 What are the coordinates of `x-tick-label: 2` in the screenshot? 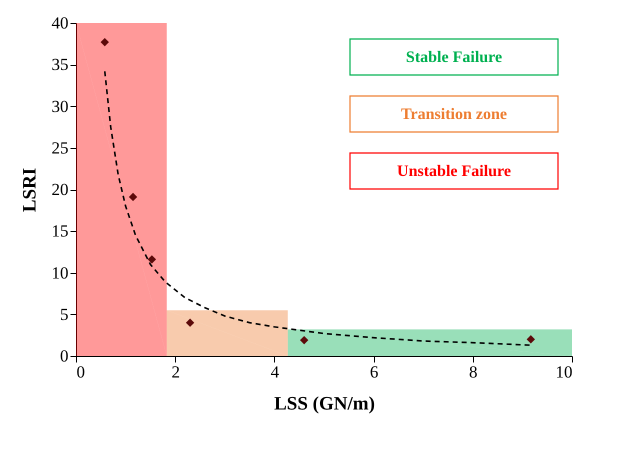 It's located at (175, 372).